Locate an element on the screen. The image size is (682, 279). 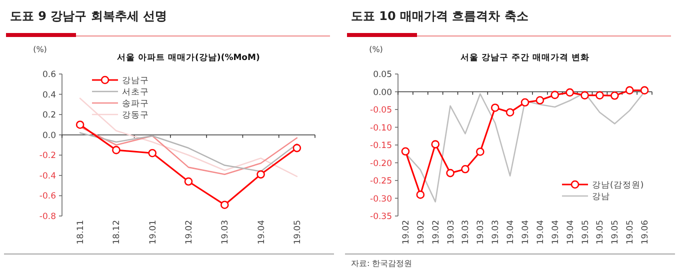
y-tick-label: 0.00 is located at coordinates (382, 93).